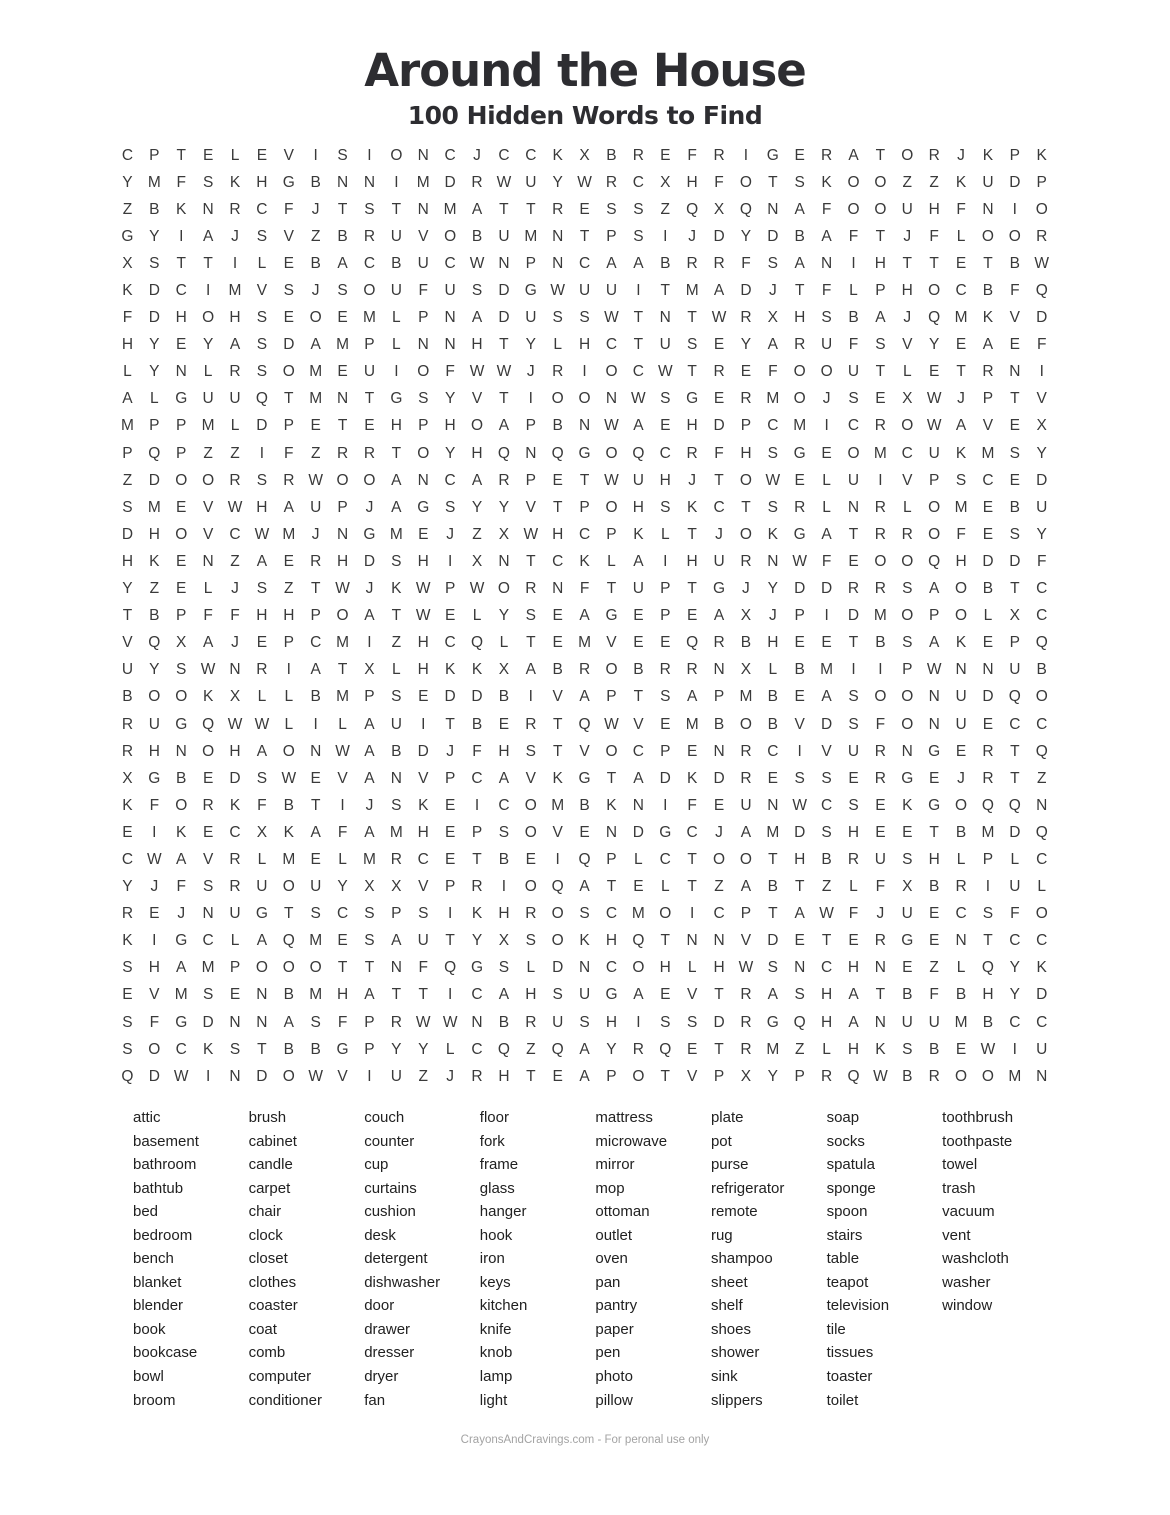  What do you see at coordinates (977, 1141) in the screenshot?
I see `word-list-item: toothpaste` at bounding box center [977, 1141].